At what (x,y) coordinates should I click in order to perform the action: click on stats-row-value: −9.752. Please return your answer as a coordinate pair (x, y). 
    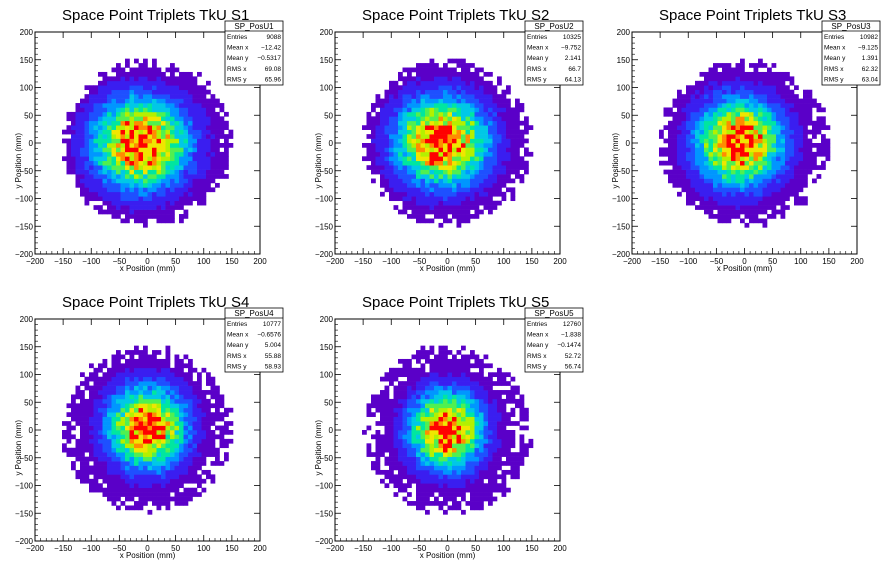
    Looking at the image, I should click on (571, 48).